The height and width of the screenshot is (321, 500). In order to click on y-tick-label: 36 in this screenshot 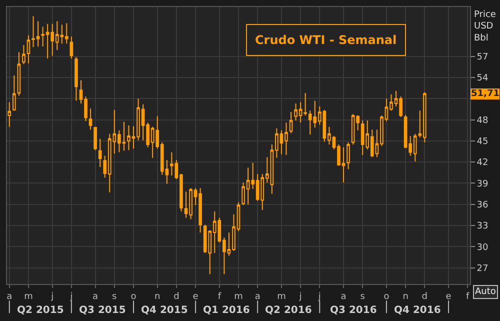, I will do `click(482, 205)`.